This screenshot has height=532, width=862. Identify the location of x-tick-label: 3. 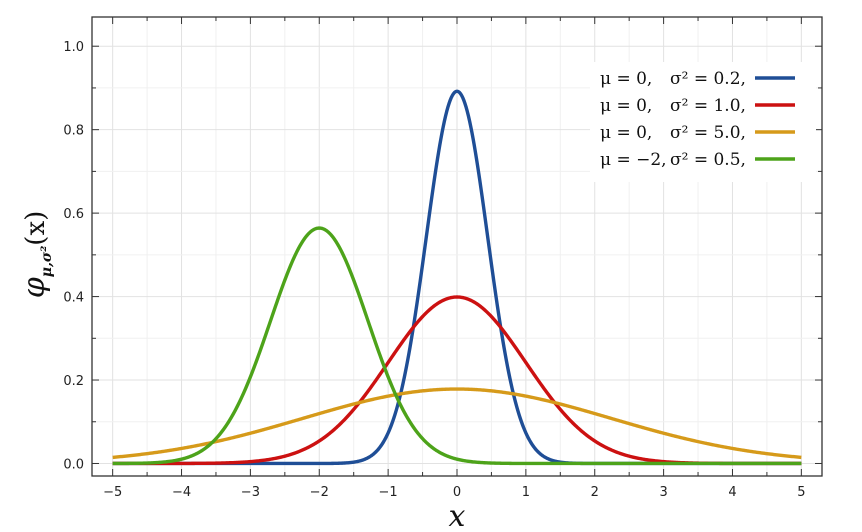
(663, 492).